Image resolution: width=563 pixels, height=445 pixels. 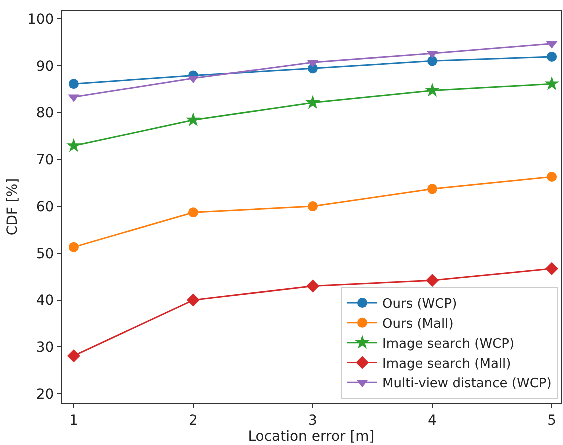 What do you see at coordinates (313, 420) in the screenshot?
I see `x-tick-label: 3` at bounding box center [313, 420].